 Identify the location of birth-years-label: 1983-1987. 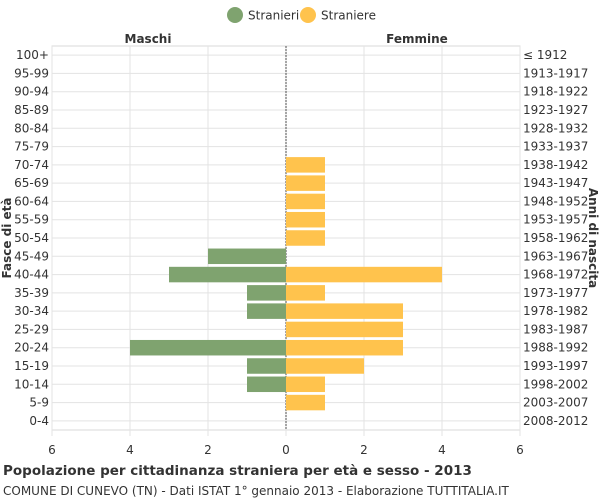
(555, 329).